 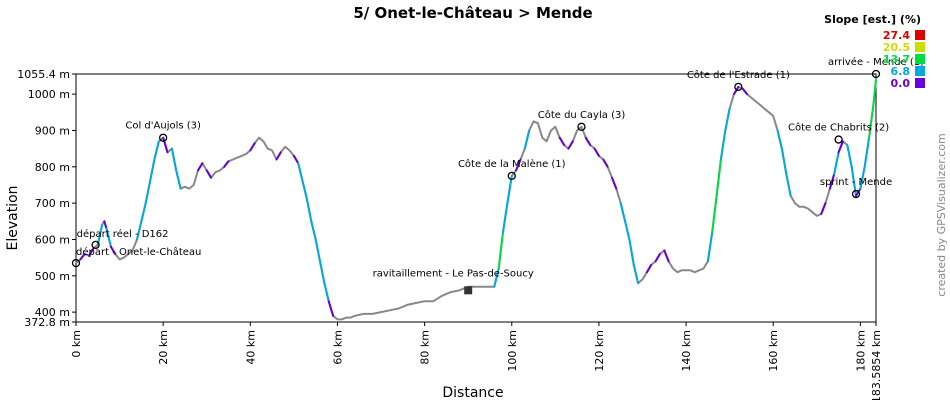 I want to click on x-tick-label: 40 km, so click(x=250, y=347).